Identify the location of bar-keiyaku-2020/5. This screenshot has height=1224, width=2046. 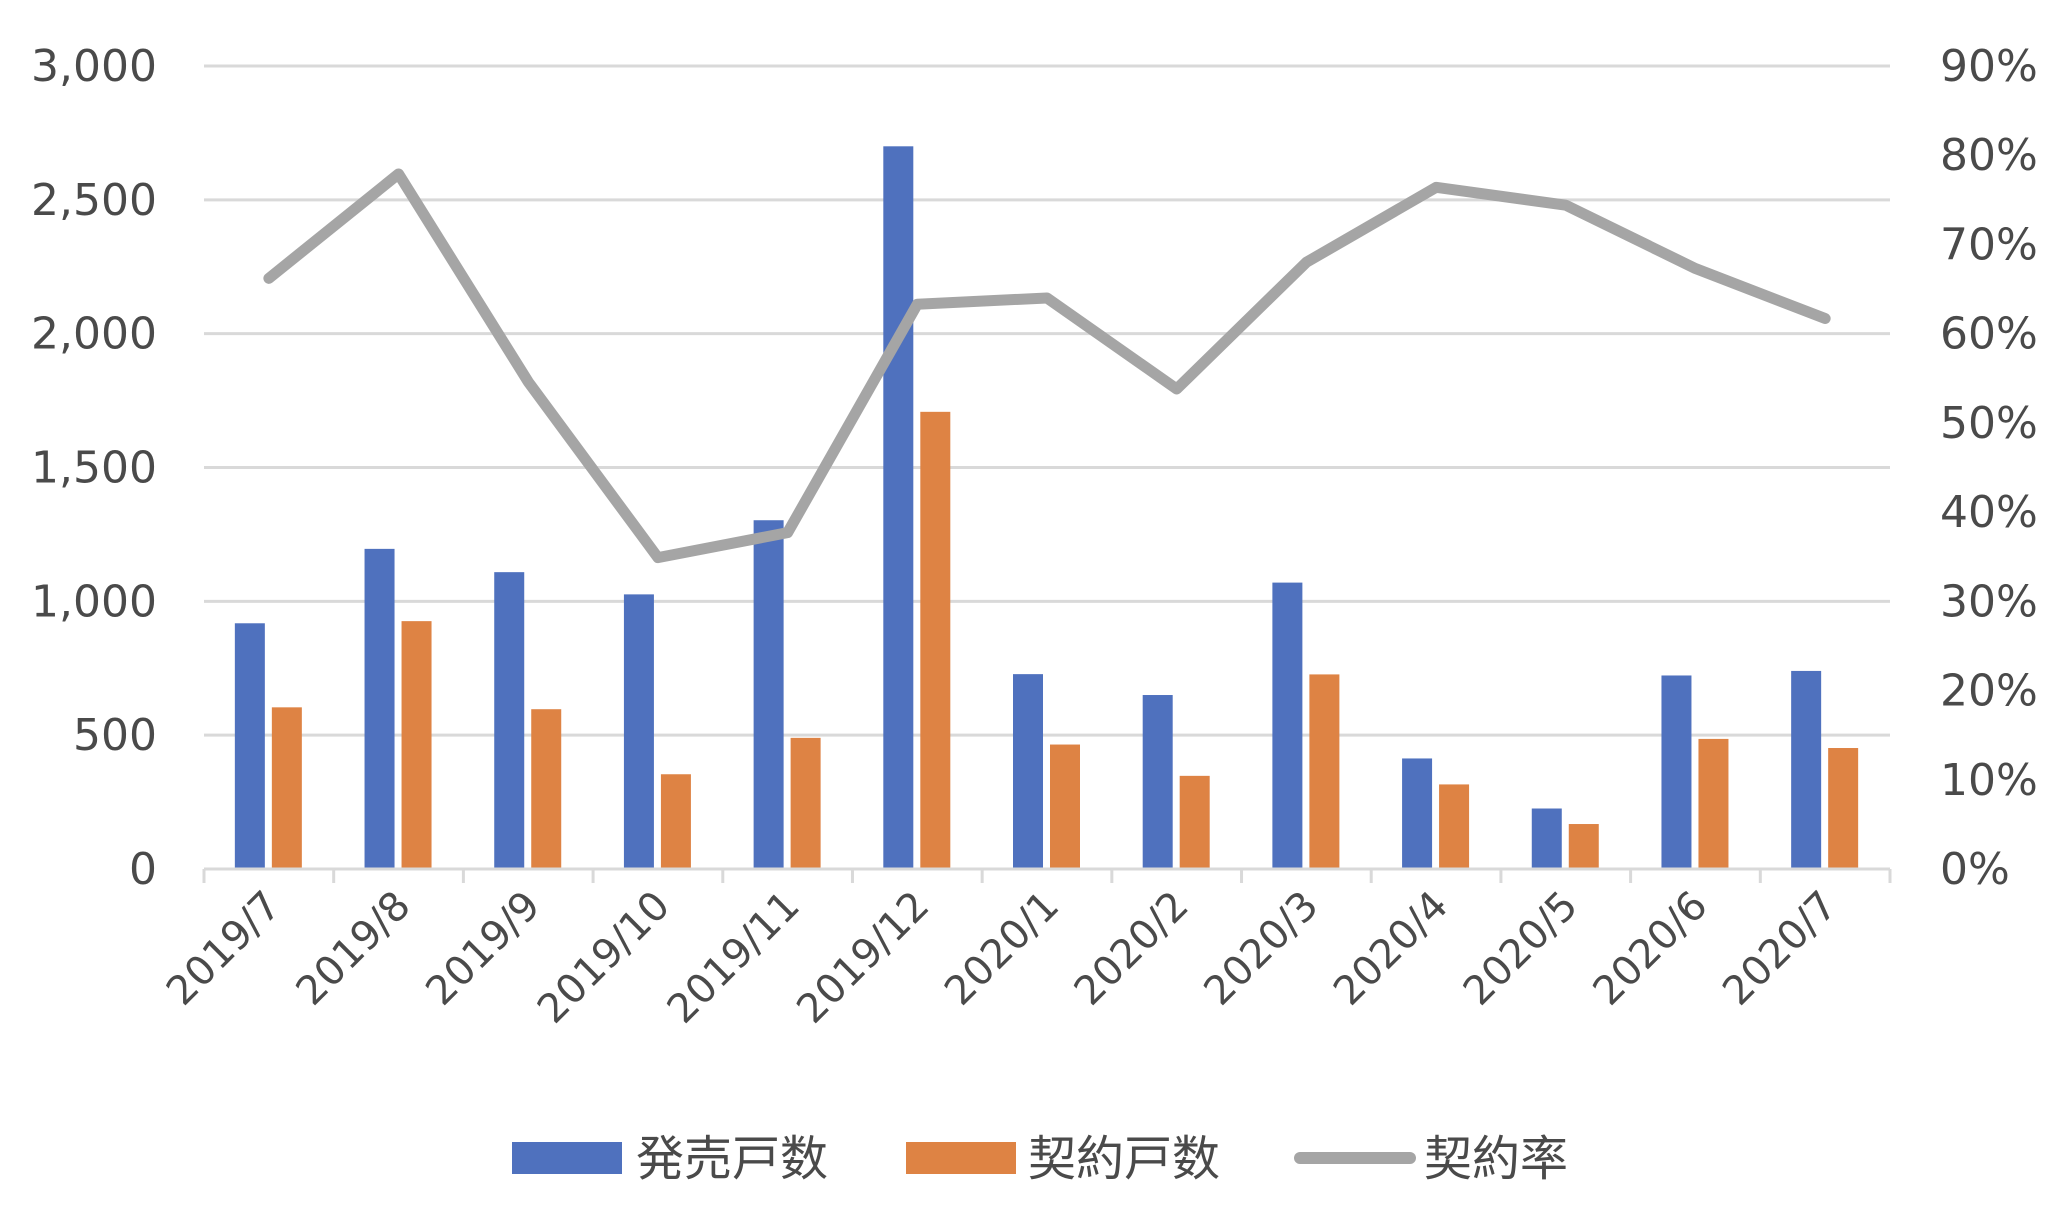
(1583, 846).